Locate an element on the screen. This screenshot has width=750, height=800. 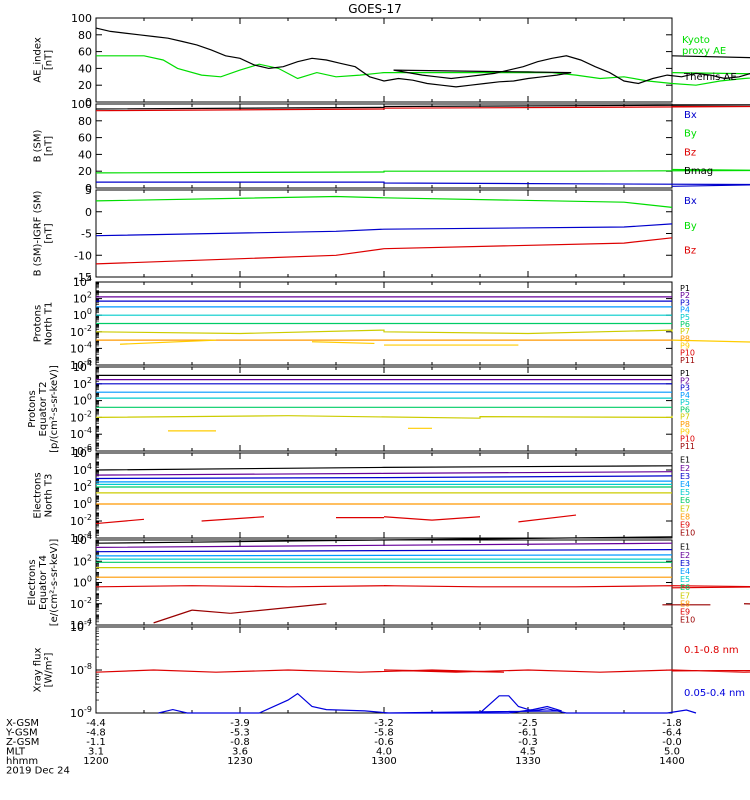
x-row-value: -1.1 is located at coordinates (96, 742).